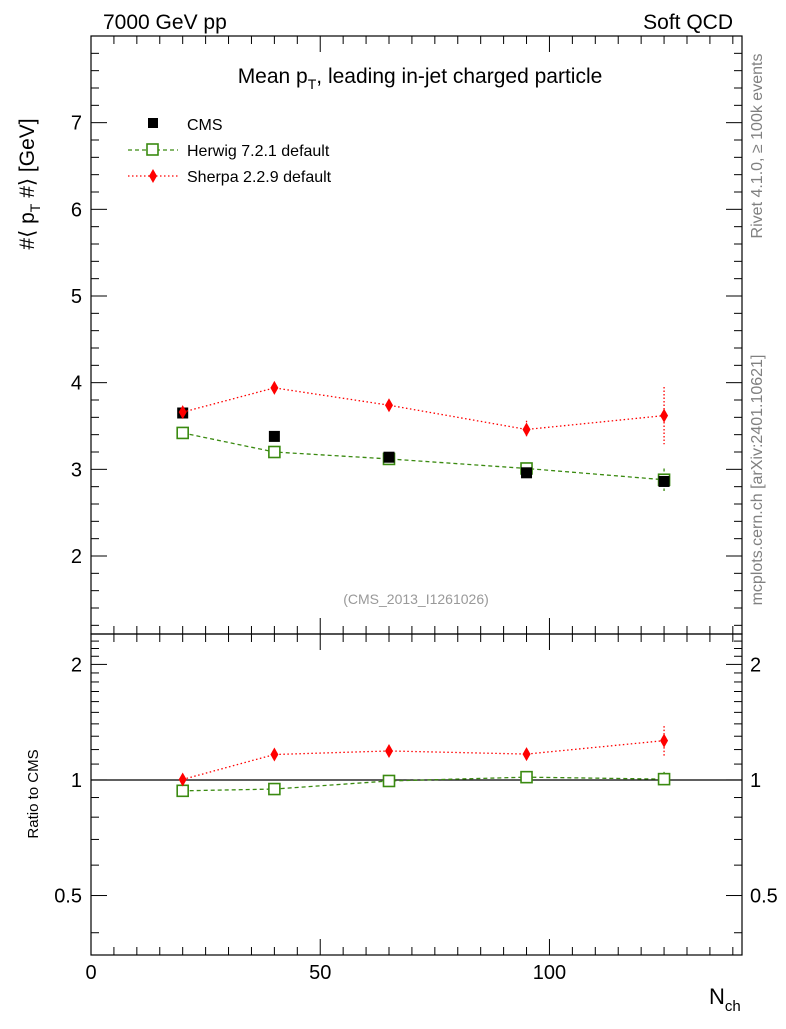 The width and height of the screenshot is (786, 1029). Describe the element at coordinates (90, 973) in the screenshot. I see `x-tick-label: 0` at that location.